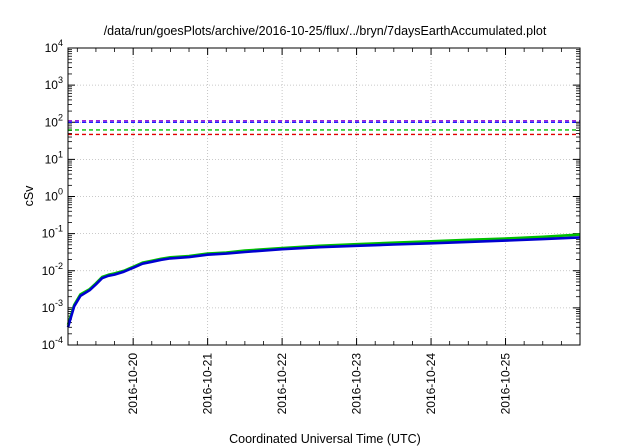 This screenshot has width=640, height=448. What do you see at coordinates (208, 384) in the screenshot?
I see `x-tick-label: 2016-10-21` at bounding box center [208, 384].